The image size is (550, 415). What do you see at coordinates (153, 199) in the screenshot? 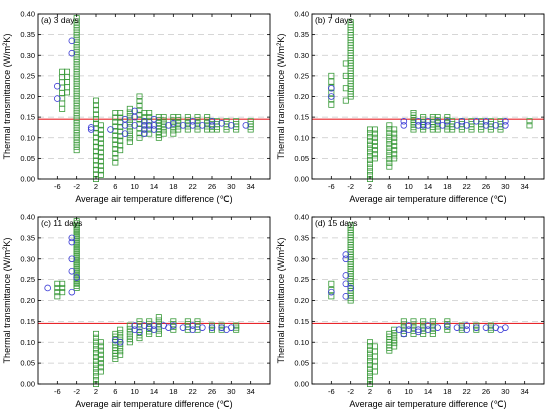
I see `x-axis-label: Average air temperature difference (℃)` at bounding box center [153, 199].